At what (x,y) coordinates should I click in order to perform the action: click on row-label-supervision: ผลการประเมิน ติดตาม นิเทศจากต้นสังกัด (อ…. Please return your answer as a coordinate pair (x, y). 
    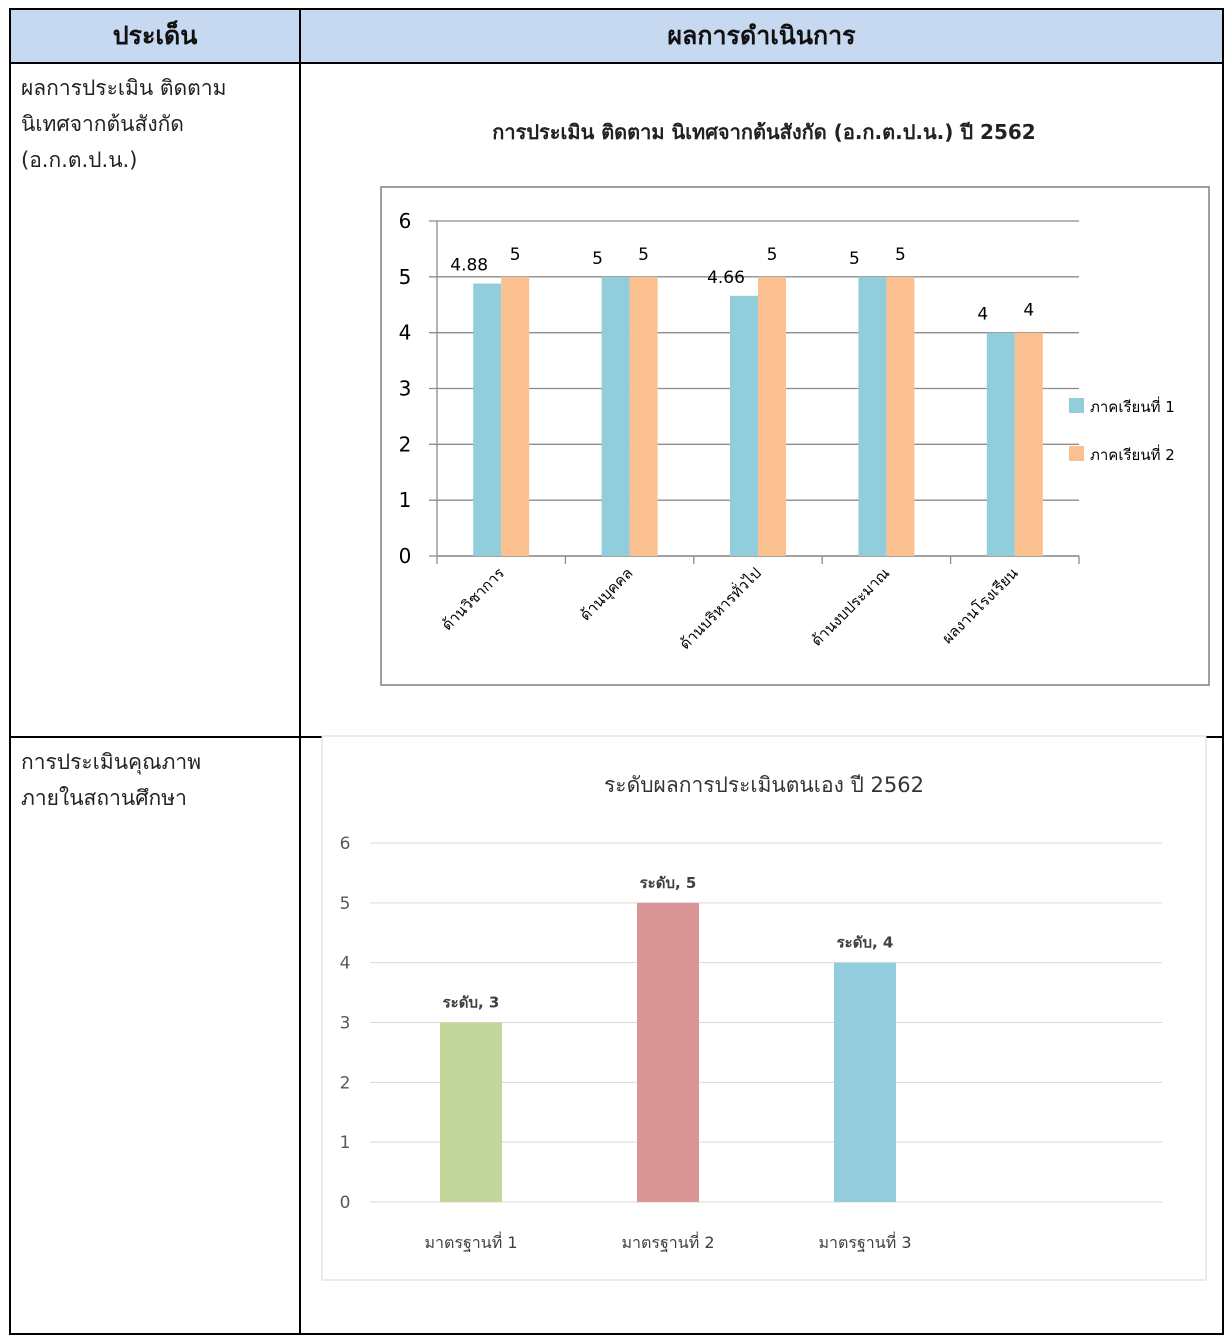
    Looking at the image, I should click on (124, 124).